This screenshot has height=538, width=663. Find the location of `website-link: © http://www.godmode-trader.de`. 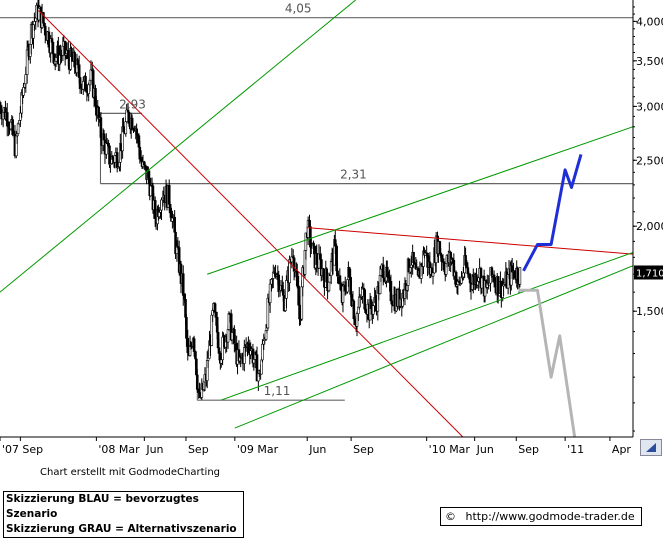

website-link: © http://www.godmode-trader.de is located at coordinates (541, 516).